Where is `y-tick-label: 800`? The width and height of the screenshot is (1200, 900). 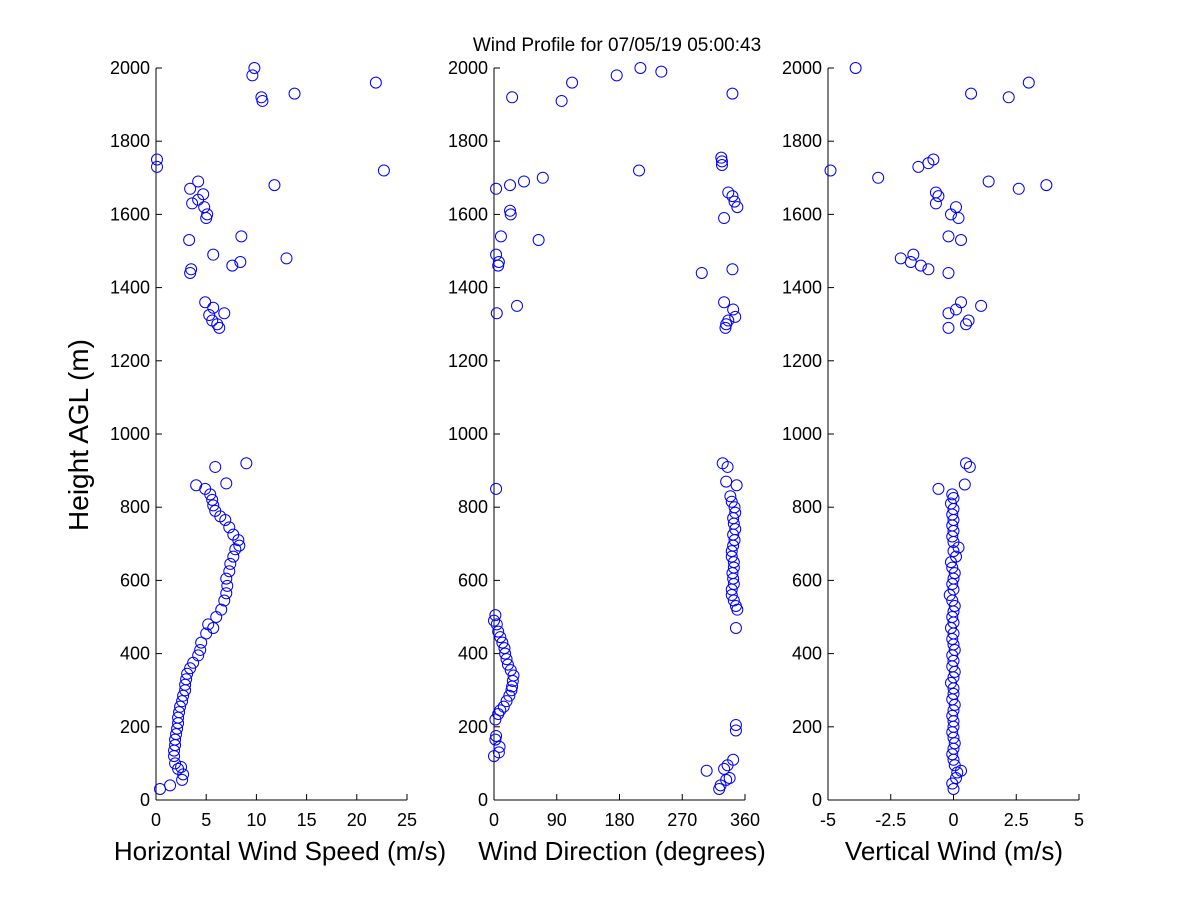 y-tick-label: 800 is located at coordinates (135, 507).